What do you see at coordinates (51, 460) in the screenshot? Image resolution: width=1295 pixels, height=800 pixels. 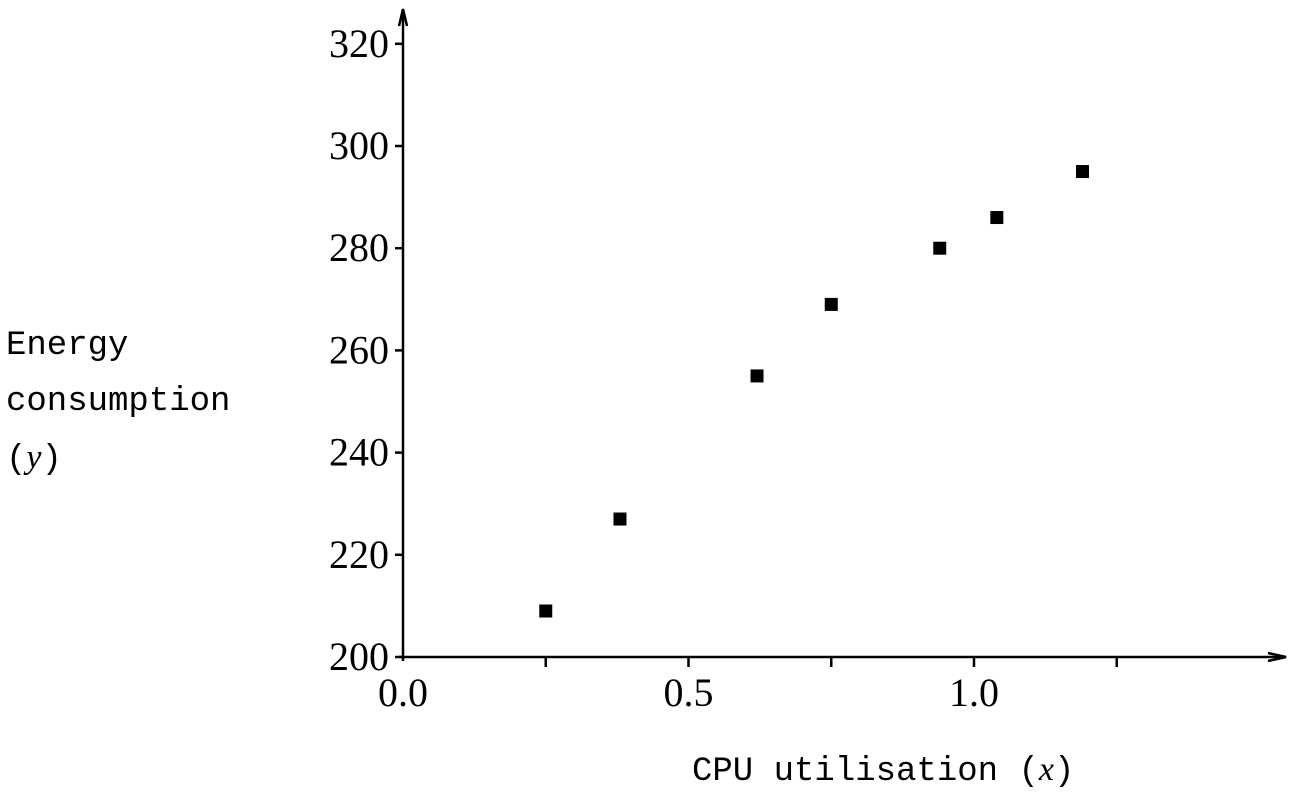 I see `y-axis-label-close: )` at bounding box center [51, 460].